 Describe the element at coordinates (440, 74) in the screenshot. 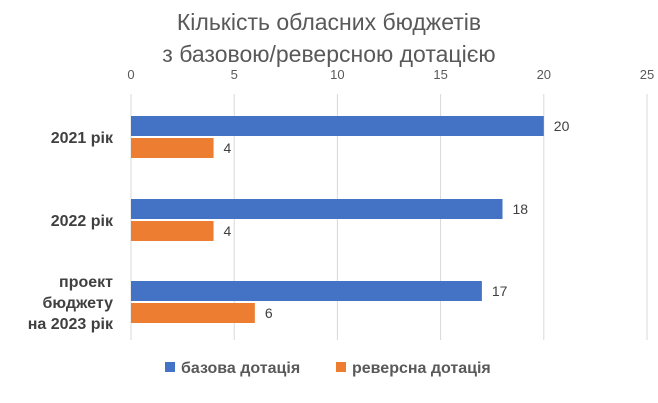

I see `x-tick-label: 15` at that location.